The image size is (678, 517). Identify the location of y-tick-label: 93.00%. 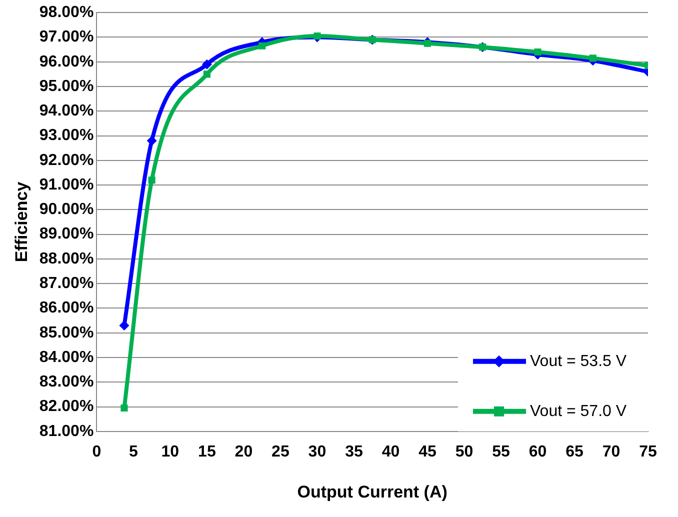
(66, 135).